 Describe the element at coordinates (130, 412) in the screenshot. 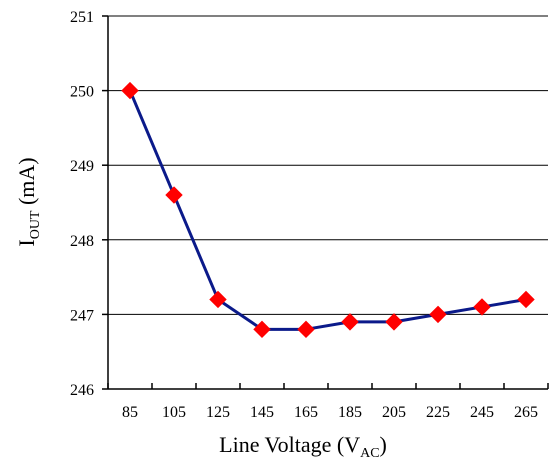

I see `x-tick-label-85: 85` at that location.